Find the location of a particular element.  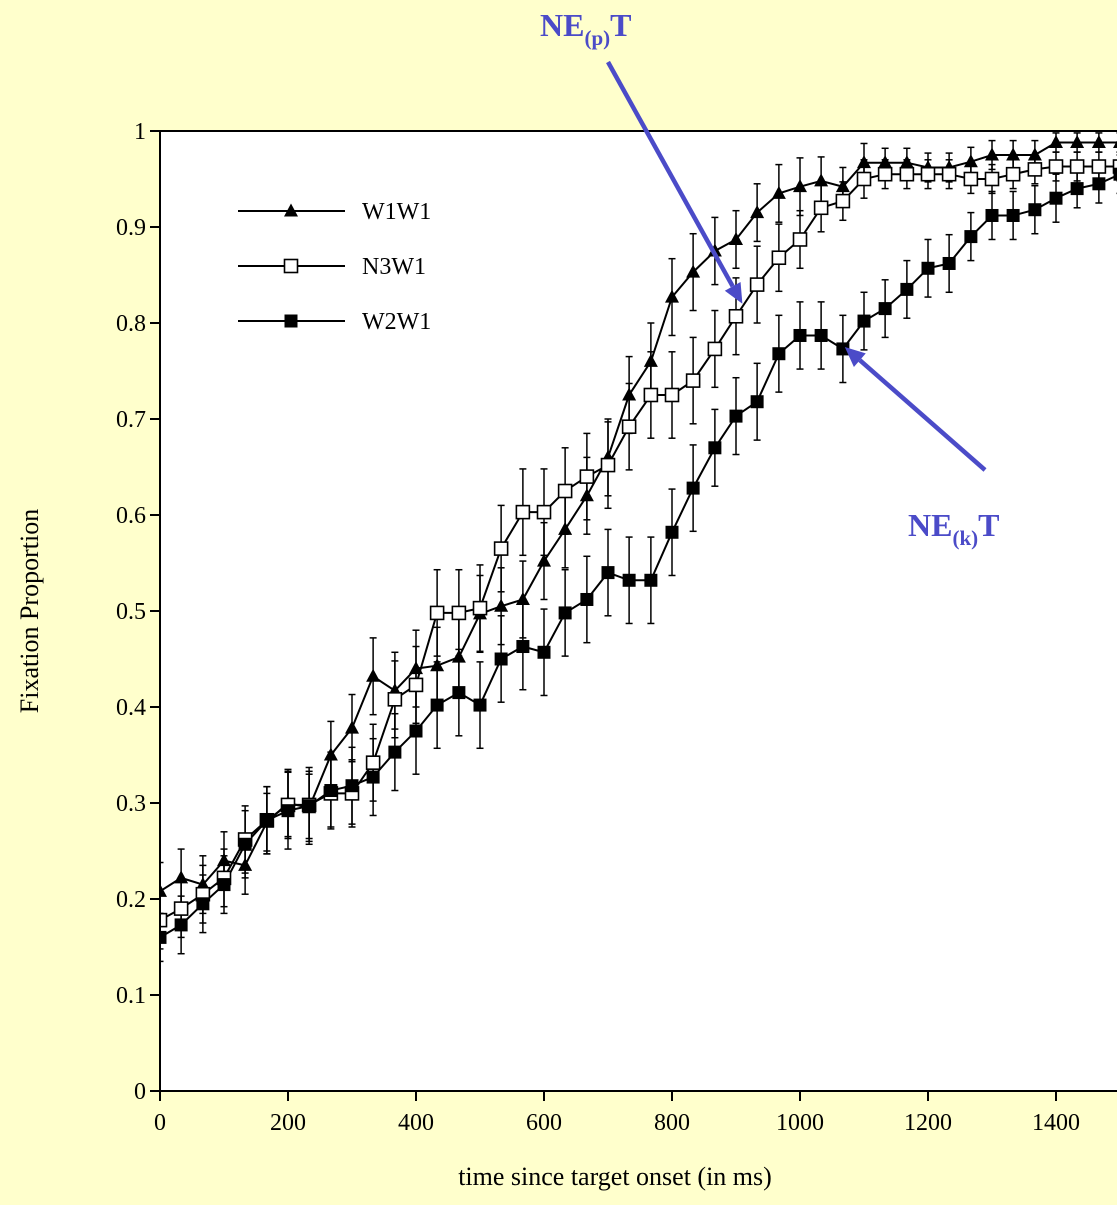

x-axis-label: time since target onset (in ms) is located at coordinates (615, 1176).